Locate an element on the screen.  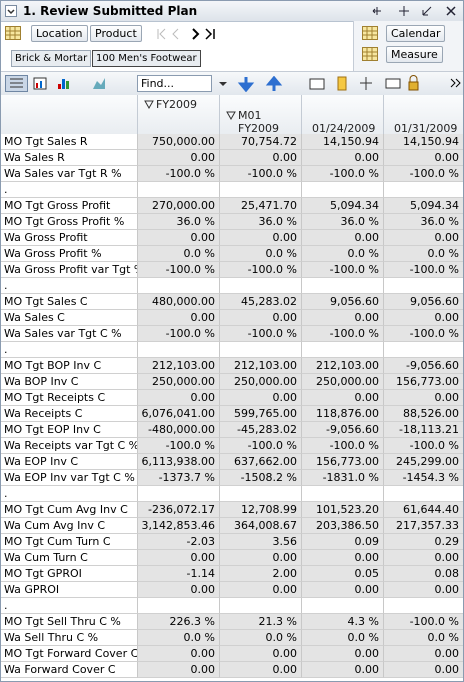
view-icons is located at coordinates (70, 83).